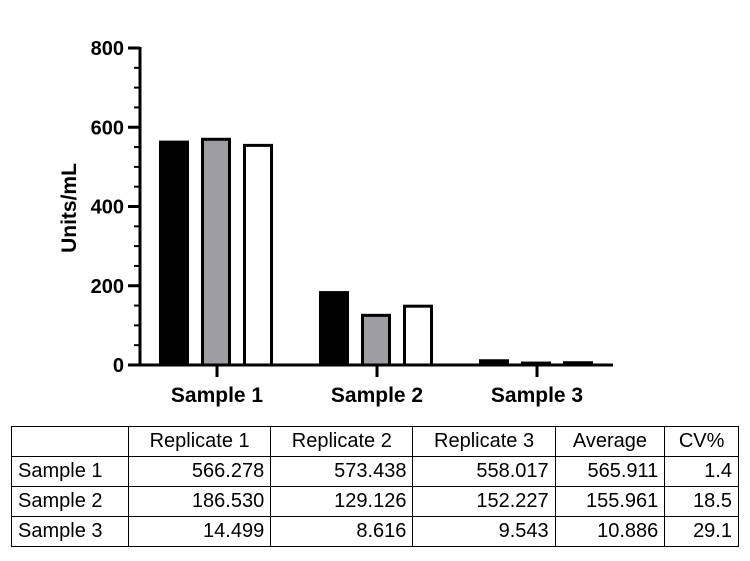 The width and height of the screenshot is (750, 561). What do you see at coordinates (118, 366) in the screenshot?
I see `y-tick-label: 0` at bounding box center [118, 366].